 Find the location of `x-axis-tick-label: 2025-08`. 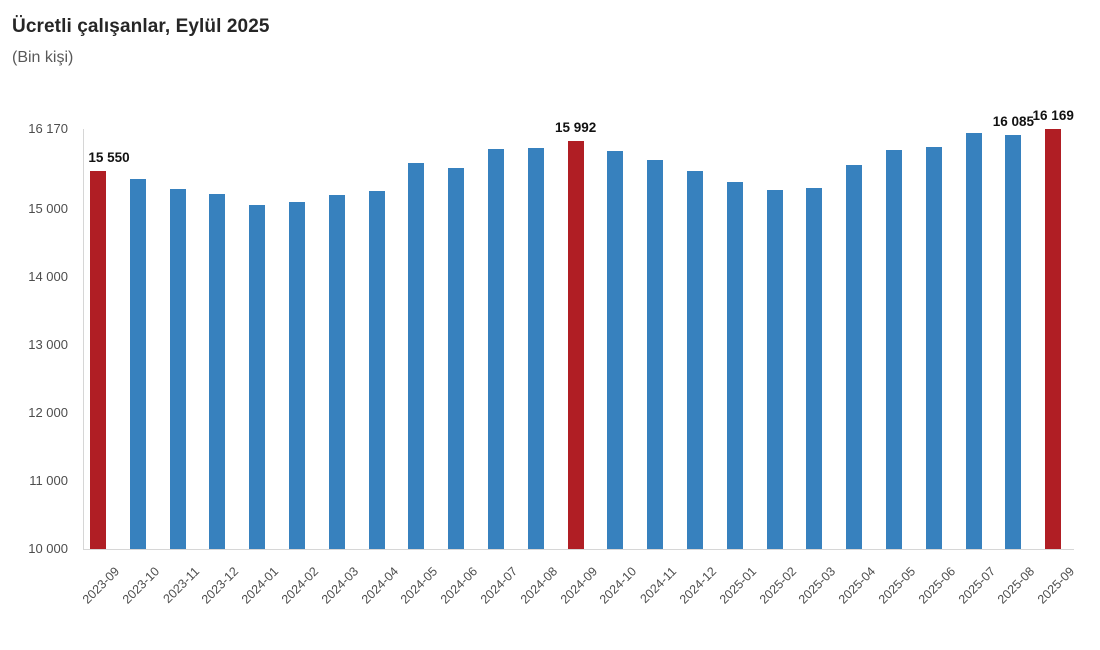

x-axis-tick-label: 2025-08 is located at coordinates (1016, 585).